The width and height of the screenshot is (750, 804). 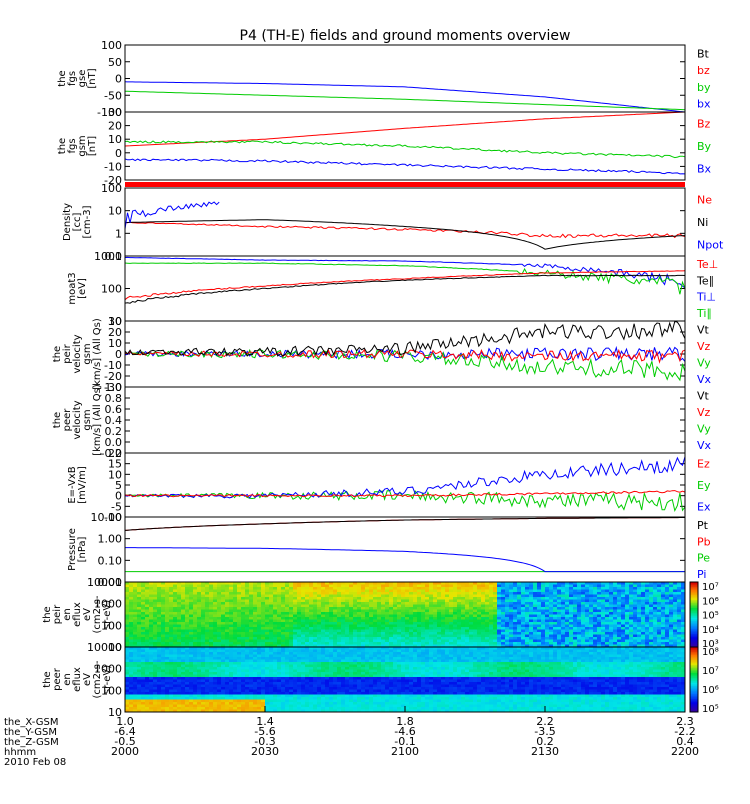 What do you see at coordinates (77, 288) in the screenshot?
I see `y-axis-label: moat3[eV]` at bounding box center [77, 288].